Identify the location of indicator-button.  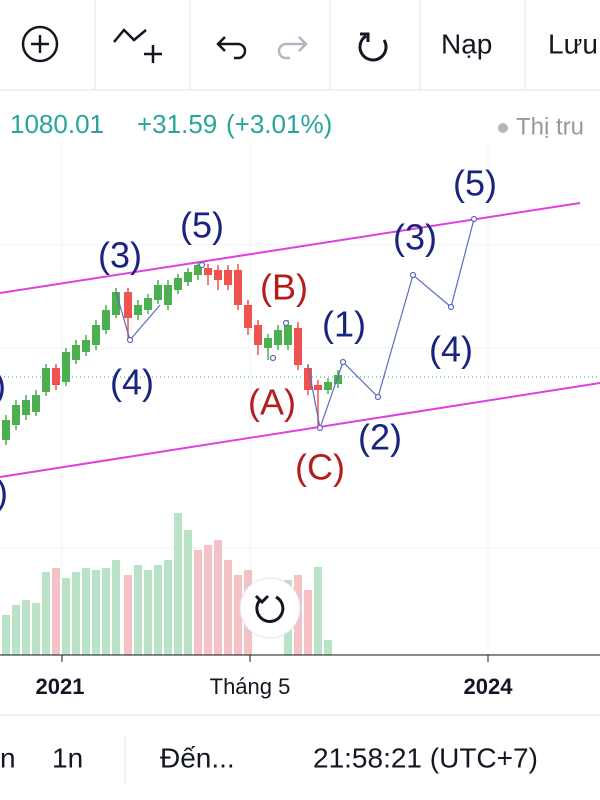
(137, 45).